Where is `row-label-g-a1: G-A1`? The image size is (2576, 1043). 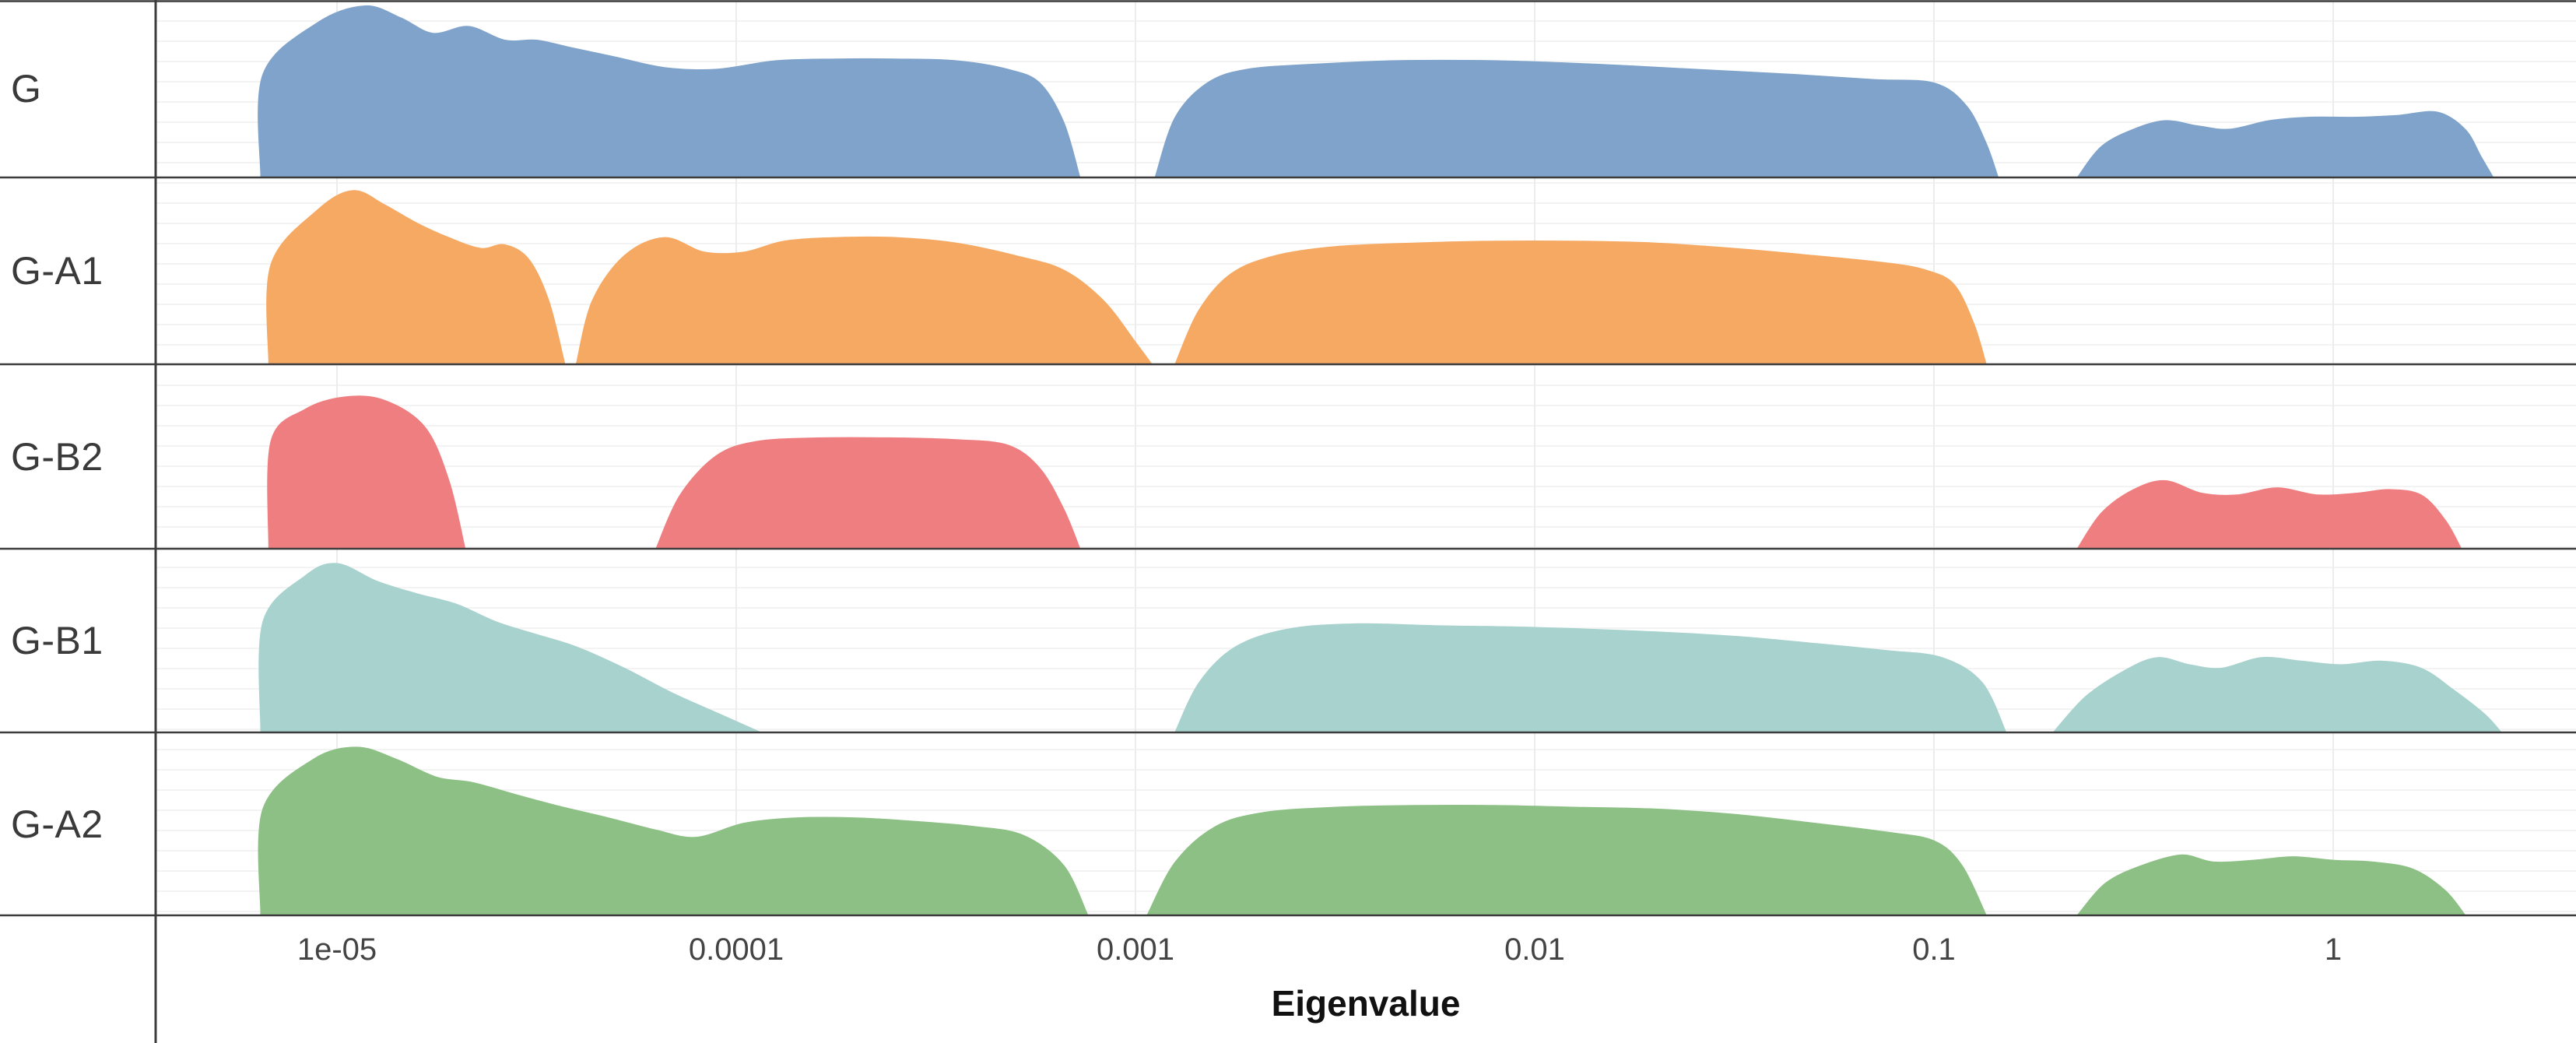
row-label-g-a1: G-A1 is located at coordinates (58, 271).